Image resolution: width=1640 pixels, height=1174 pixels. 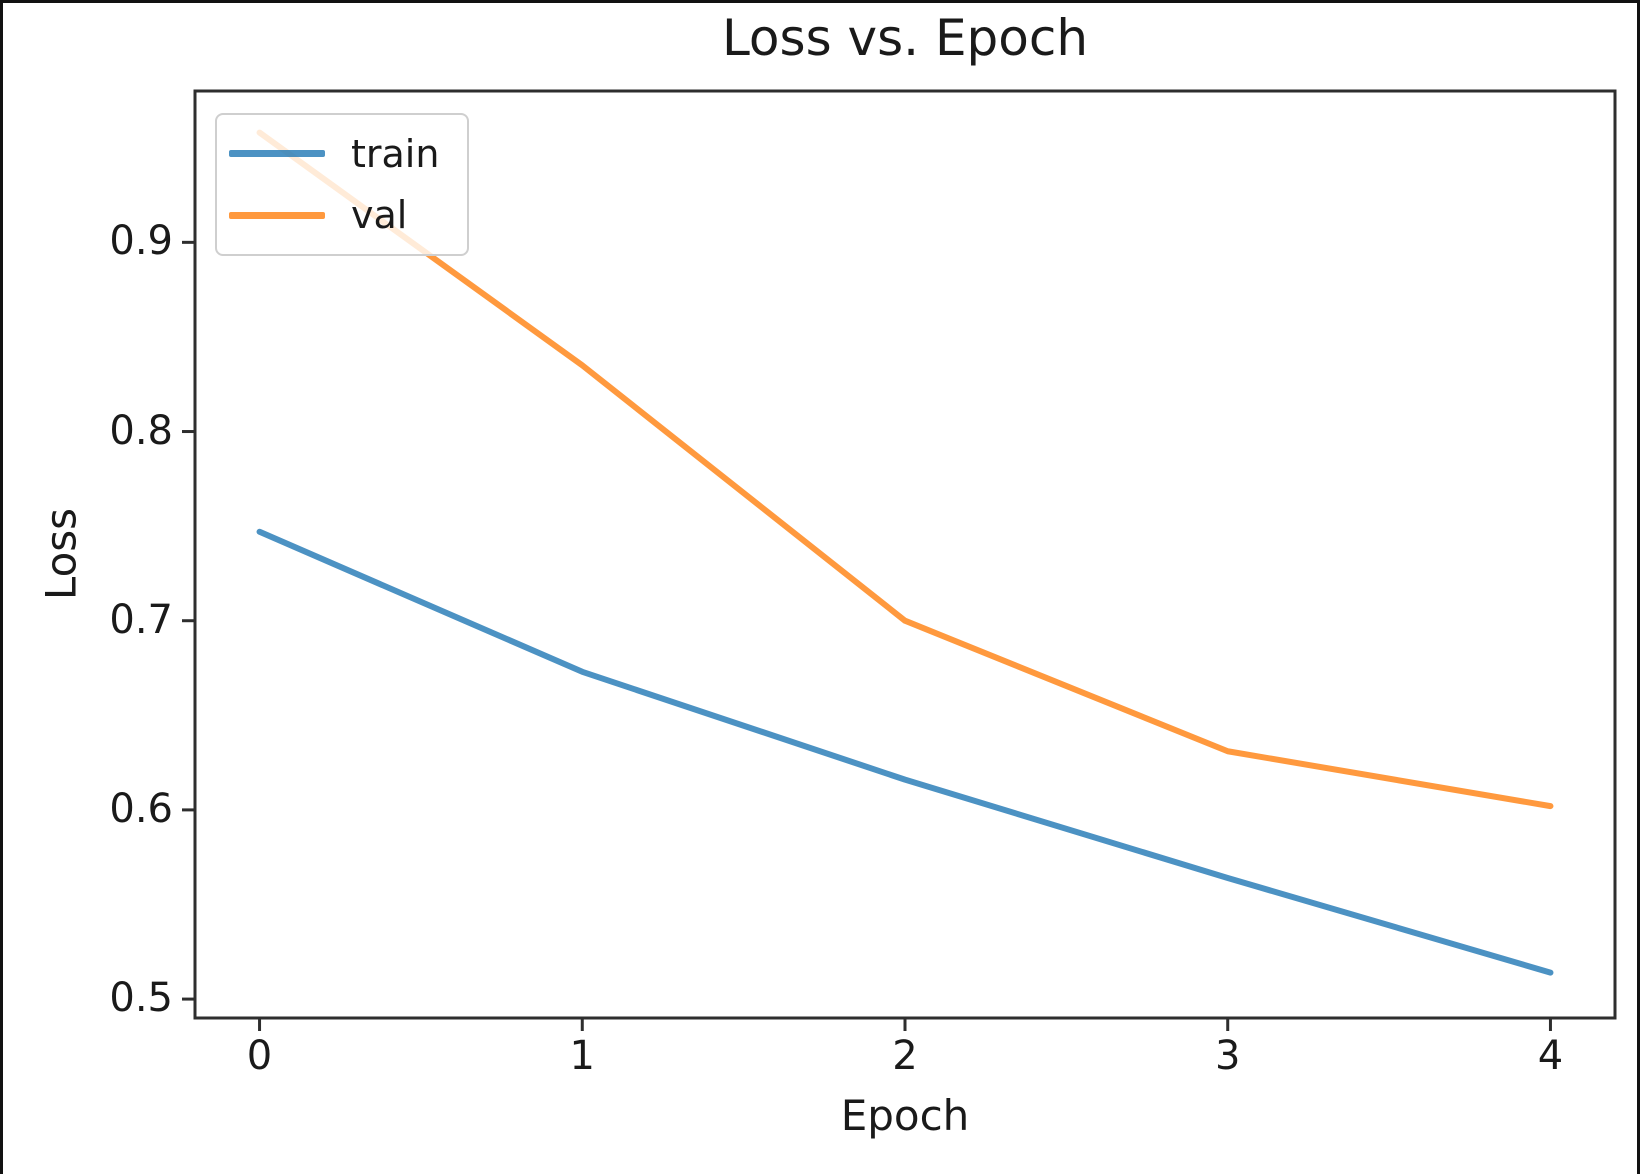 What do you see at coordinates (342, 215) in the screenshot?
I see `legend-item-val: val` at bounding box center [342, 215].